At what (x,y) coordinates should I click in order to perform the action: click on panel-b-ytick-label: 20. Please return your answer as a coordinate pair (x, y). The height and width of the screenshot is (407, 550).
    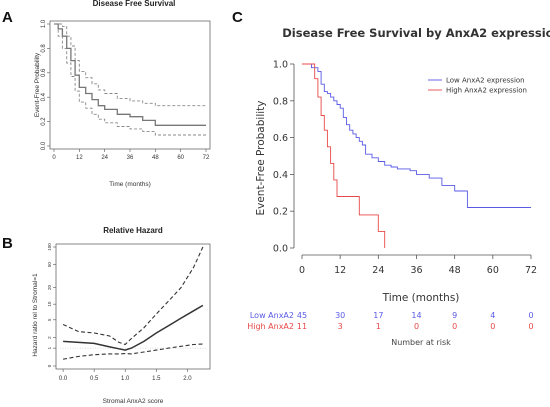
    Looking at the image, I should click on (49, 288).